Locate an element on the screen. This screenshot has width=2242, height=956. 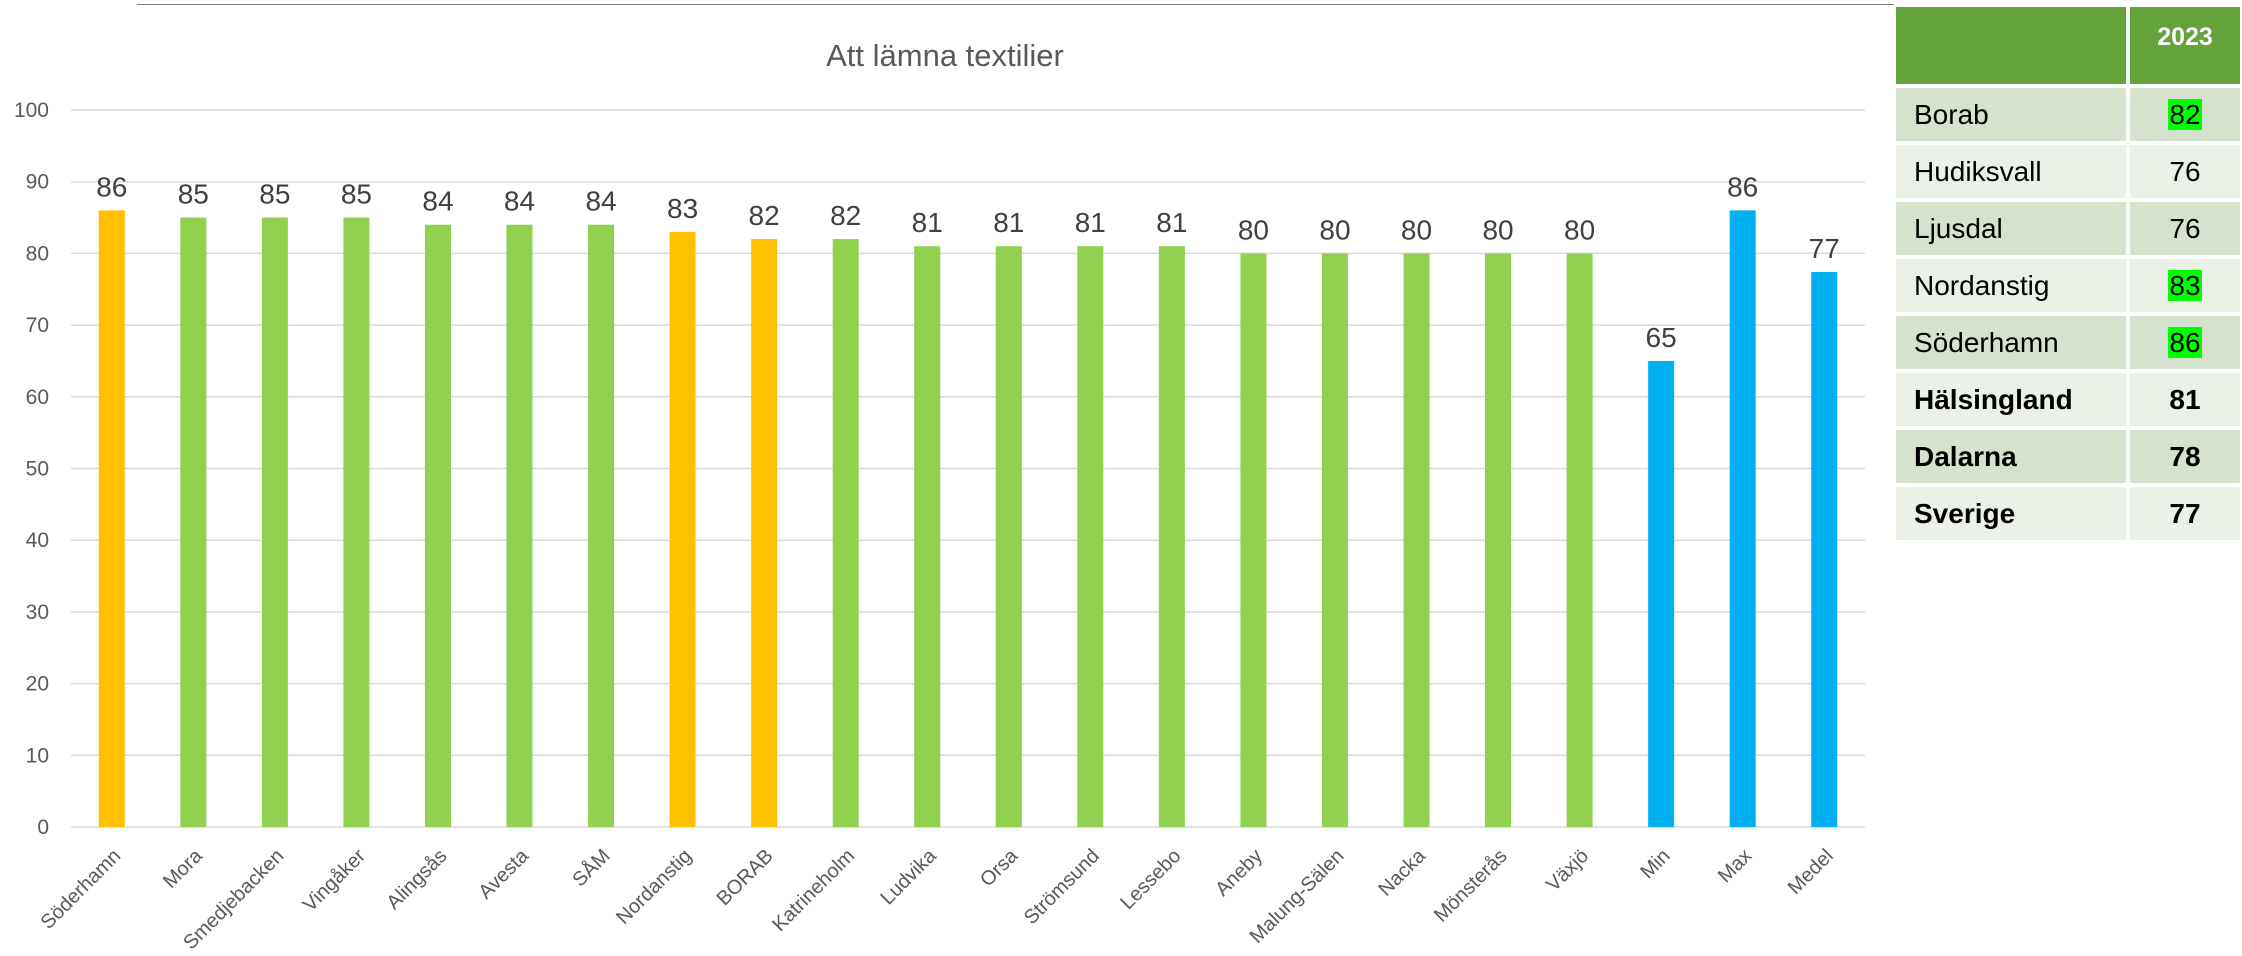
summary-table-row: Borab 82 is located at coordinates (2068, 114).